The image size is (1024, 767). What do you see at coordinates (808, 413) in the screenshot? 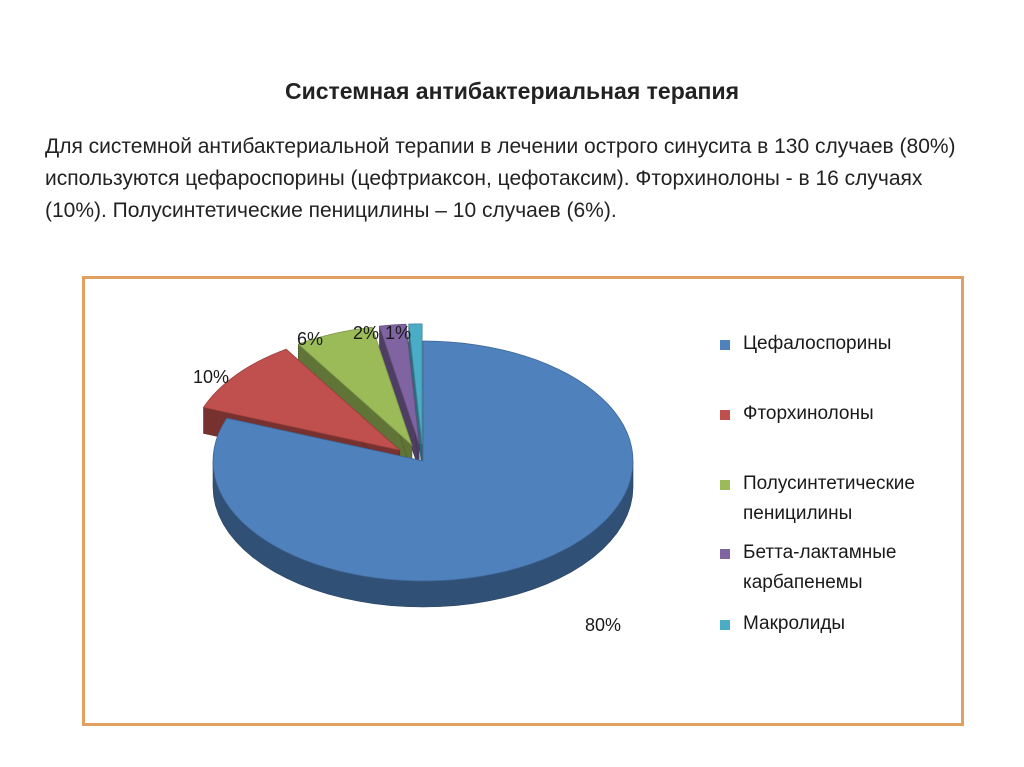
I see `legend-label: Фторхинолоны` at bounding box center [808, 413].